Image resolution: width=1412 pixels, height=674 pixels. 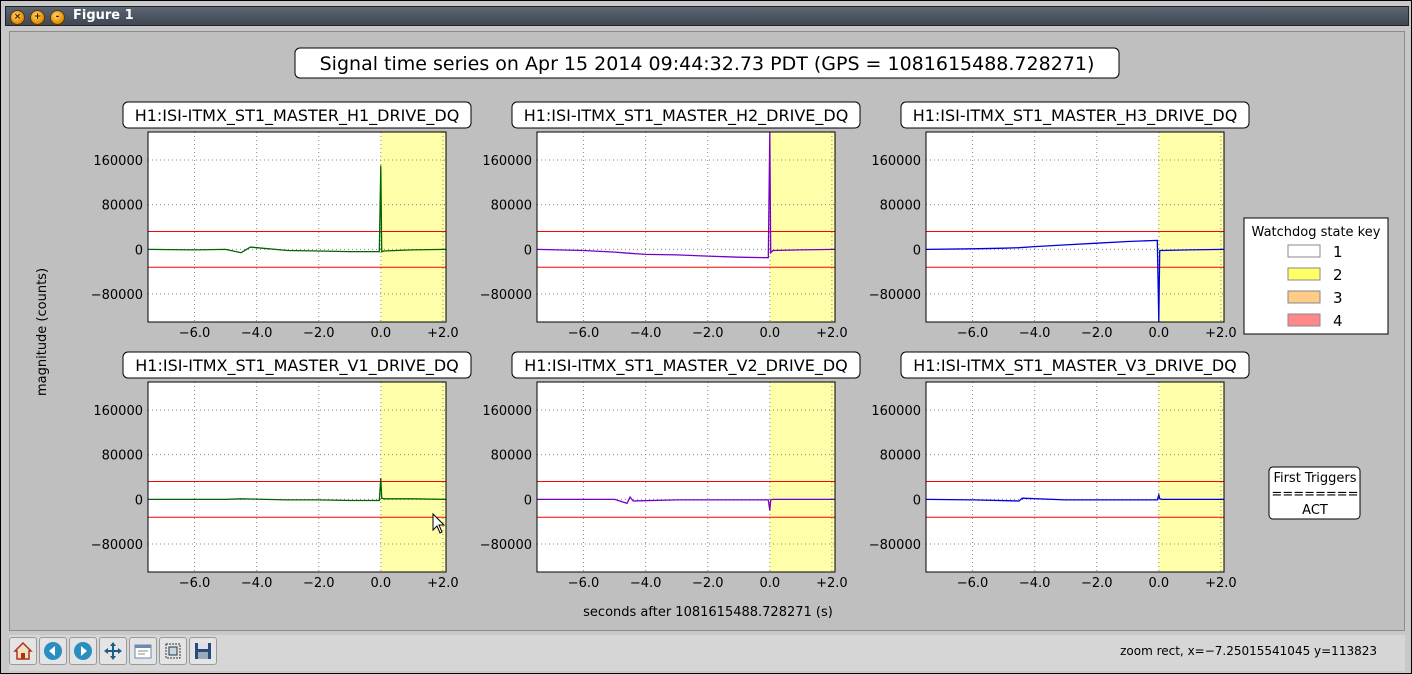 I want to click on subplot-title: H1:ISI-ITMX_ST1_MASTER_V2_DRIVE_DQ, so click(x=686, y=366).